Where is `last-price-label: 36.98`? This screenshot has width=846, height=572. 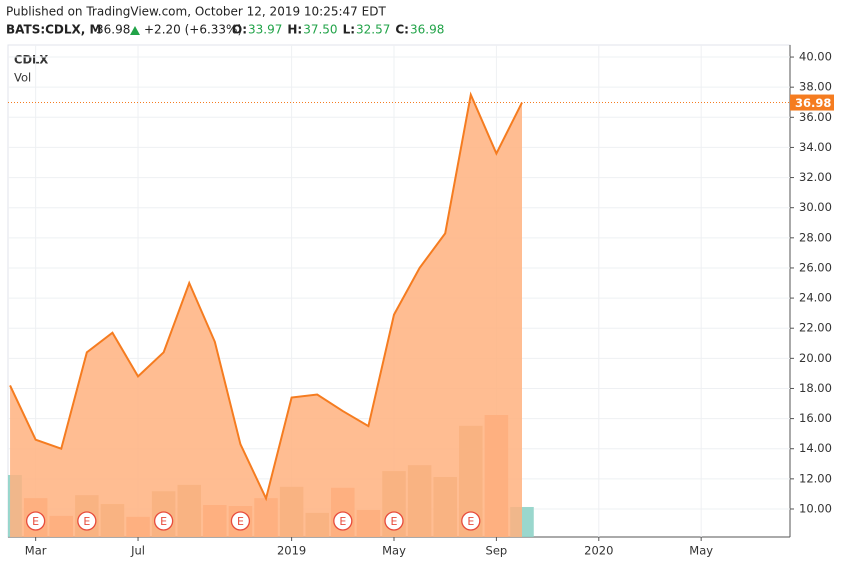
last-price-label: 36.98 is located at coordinates (813, 103).